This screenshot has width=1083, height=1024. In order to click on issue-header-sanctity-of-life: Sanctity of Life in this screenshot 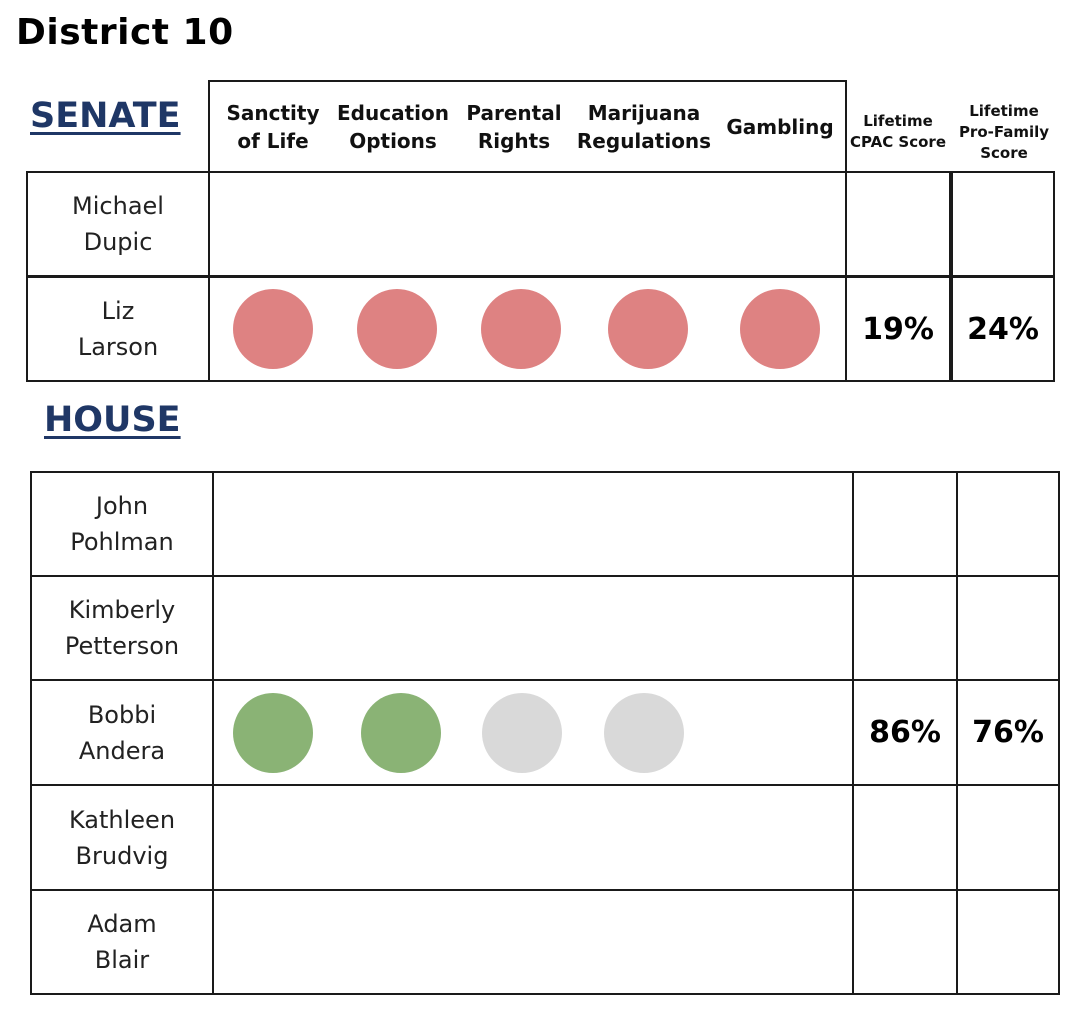, I will do `click(273, 126)`.